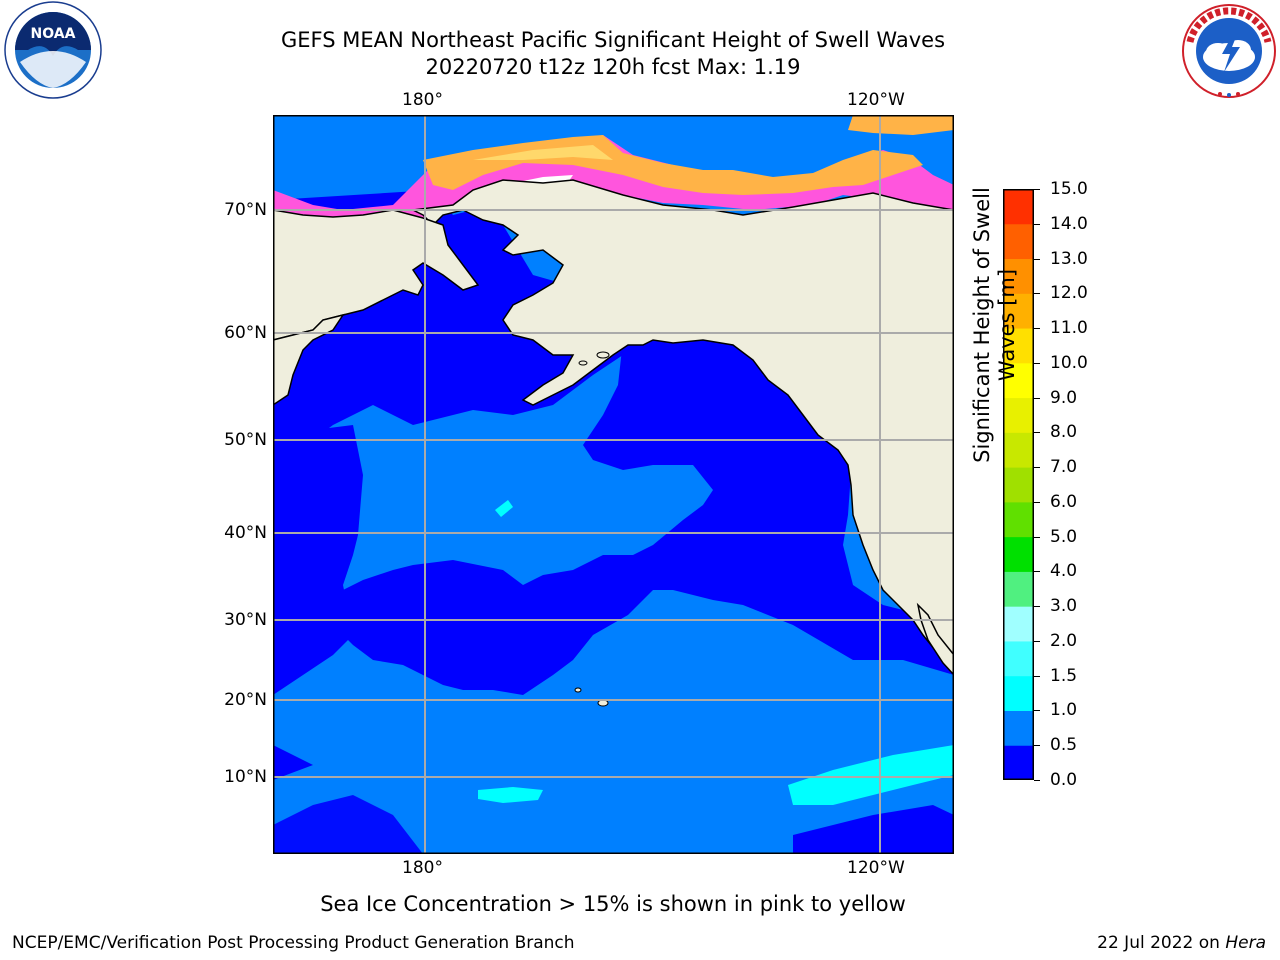 The height and width of the screenshot is (960, 1280). I want to click on colorbar-tick-label: 7.0, so click(1064, 467).